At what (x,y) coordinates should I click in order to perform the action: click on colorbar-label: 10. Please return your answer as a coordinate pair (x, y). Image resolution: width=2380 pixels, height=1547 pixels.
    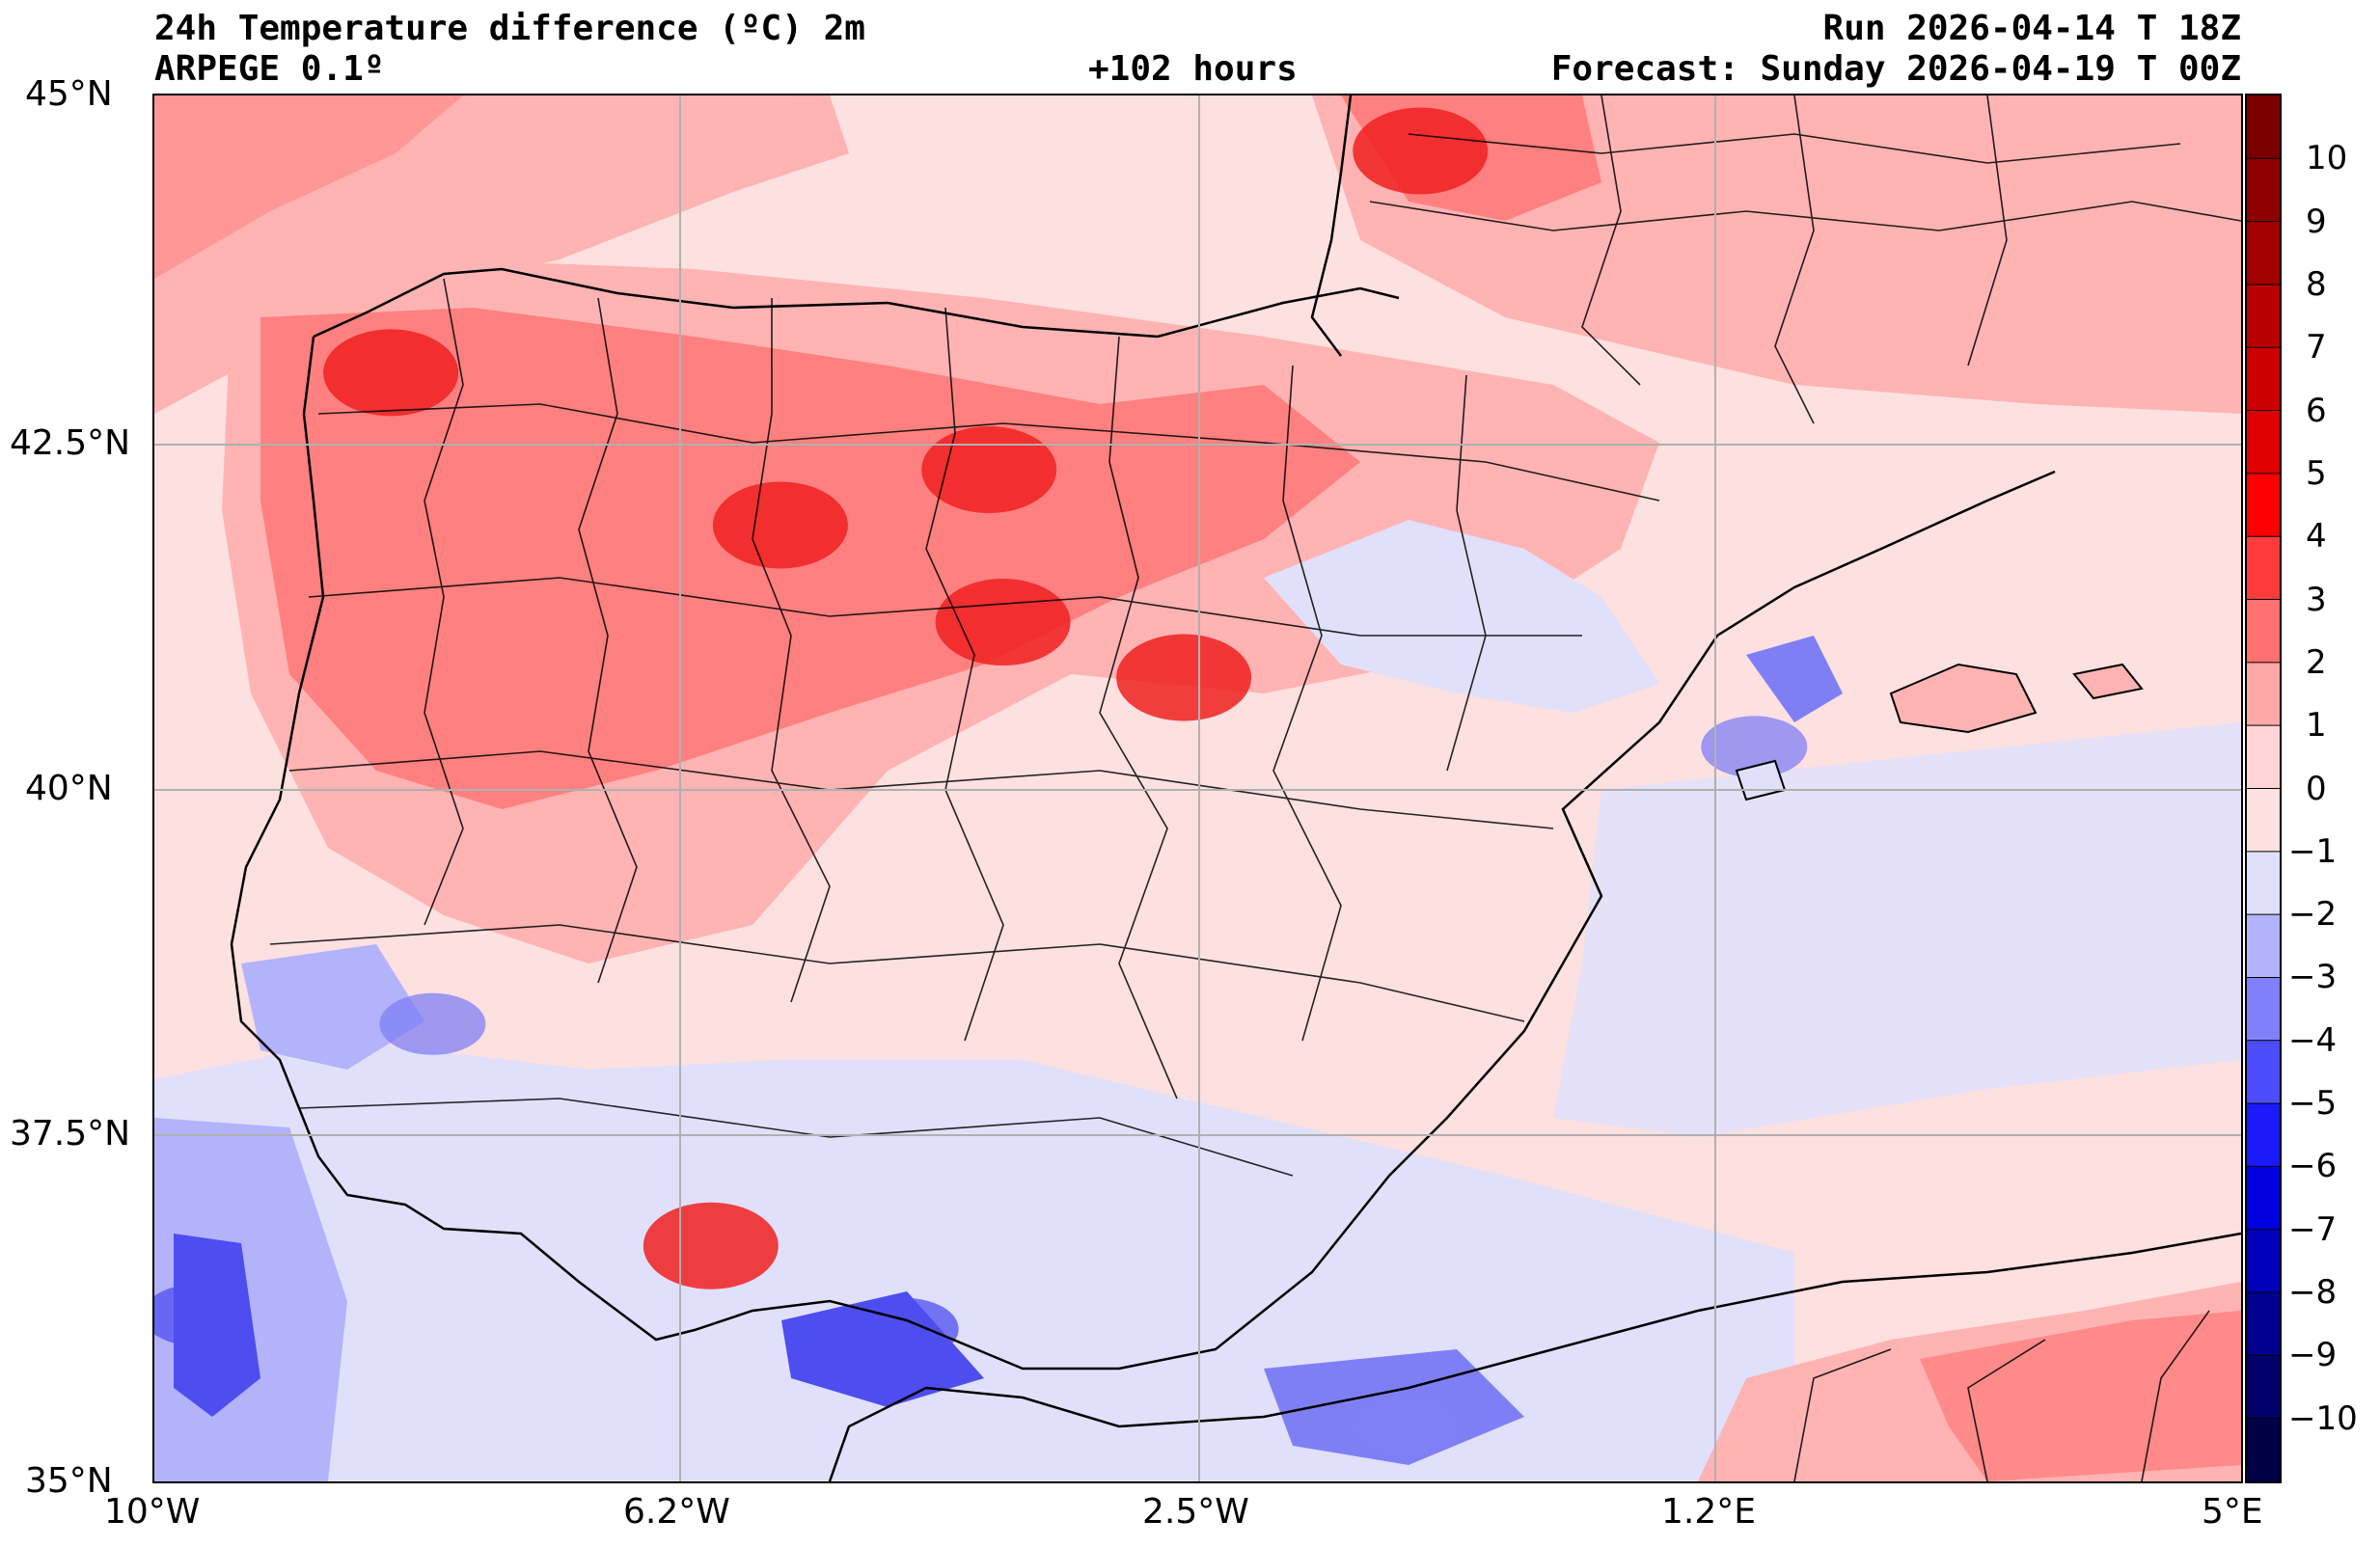
    Looking at the image, I should click on (2327, 158).